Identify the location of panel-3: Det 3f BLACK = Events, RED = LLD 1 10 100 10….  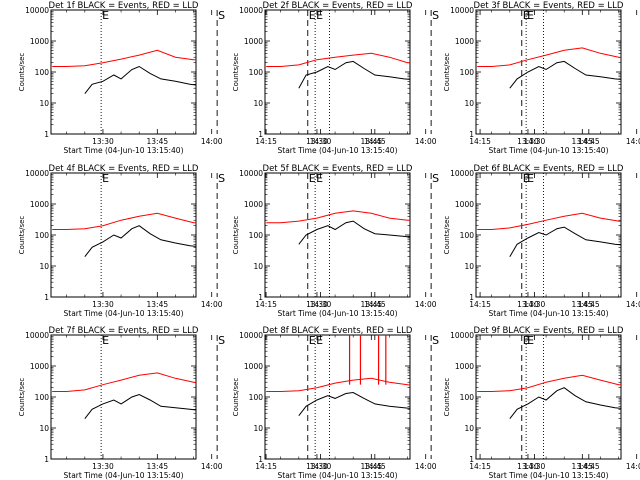
(541, 78).